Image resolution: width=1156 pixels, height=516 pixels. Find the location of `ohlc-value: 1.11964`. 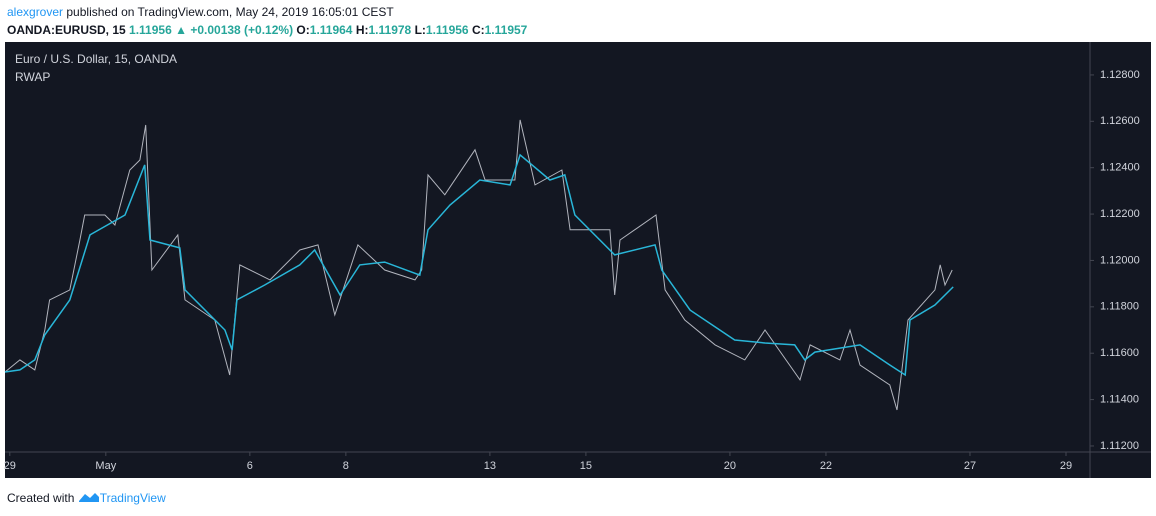

ohlc-value: 1.11964 is located at coordinates (331, 30).